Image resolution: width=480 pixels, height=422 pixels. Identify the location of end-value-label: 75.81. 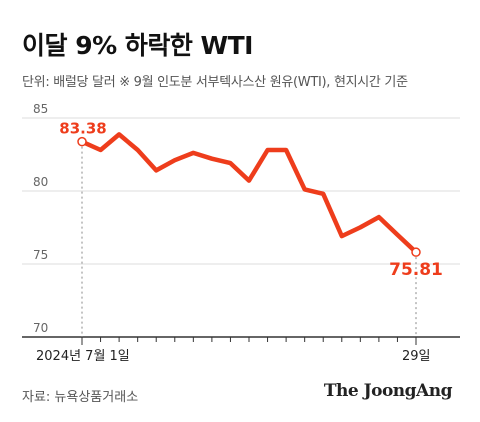
(416, 270).